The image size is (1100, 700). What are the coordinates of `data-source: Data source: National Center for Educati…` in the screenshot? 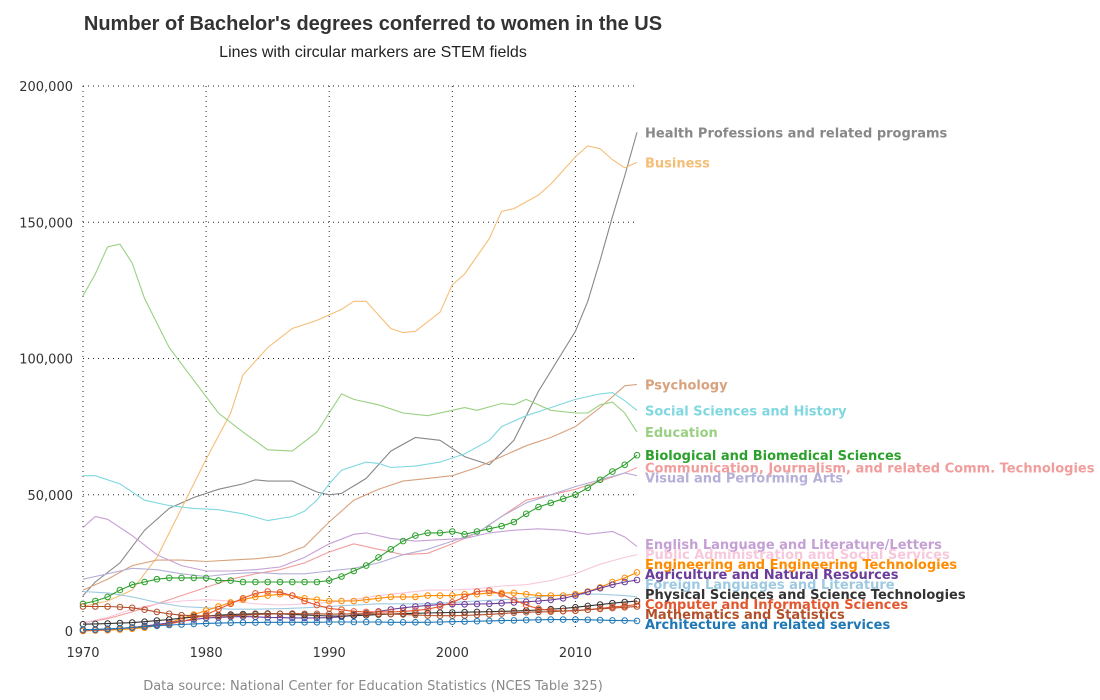 It's located at (373, 686).